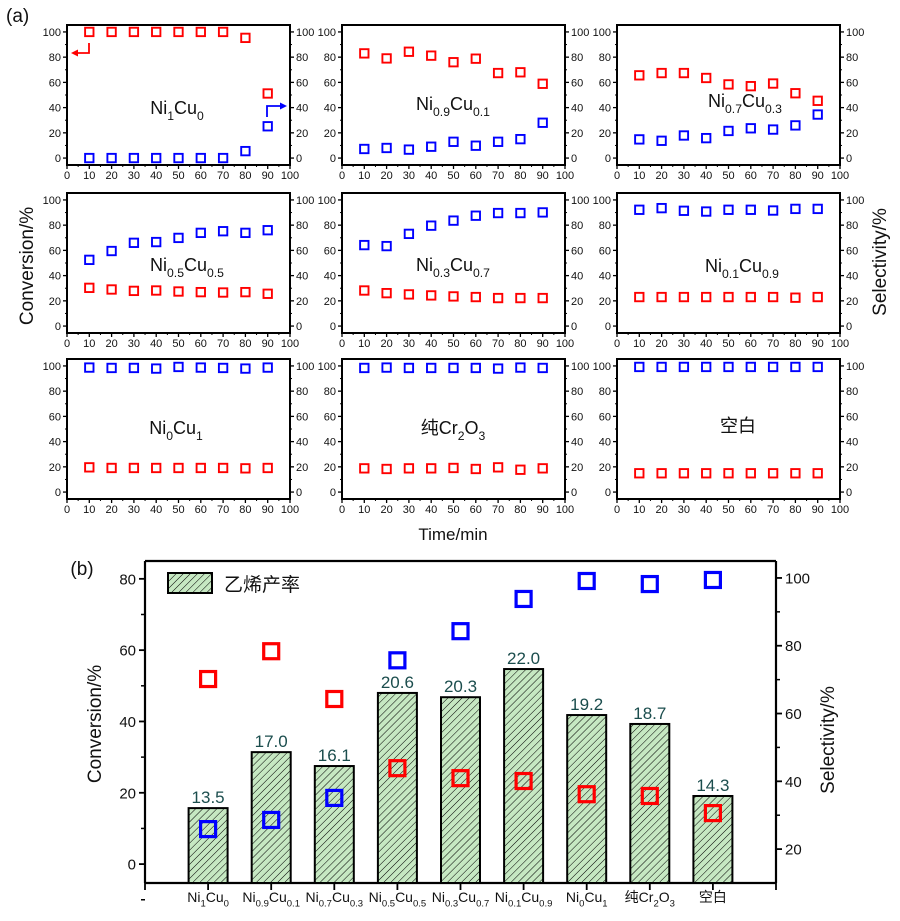 The height and width of the screenshot is (921, 900). Describe the element at coordinates (290, 176) in the screenshot. I see `x-tick-label: 100` at that location.